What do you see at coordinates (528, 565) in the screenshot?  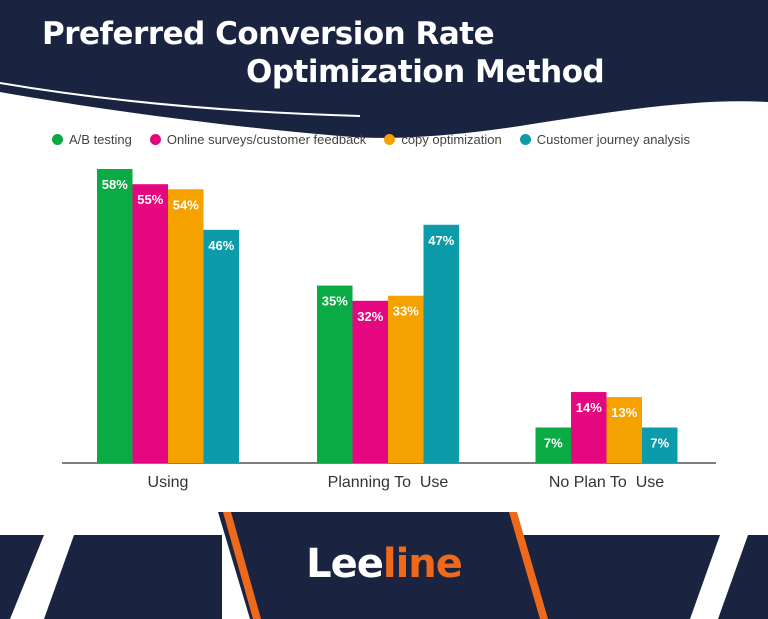 I see `footer-orange-stripe-right` at bounding box center [528, 565].